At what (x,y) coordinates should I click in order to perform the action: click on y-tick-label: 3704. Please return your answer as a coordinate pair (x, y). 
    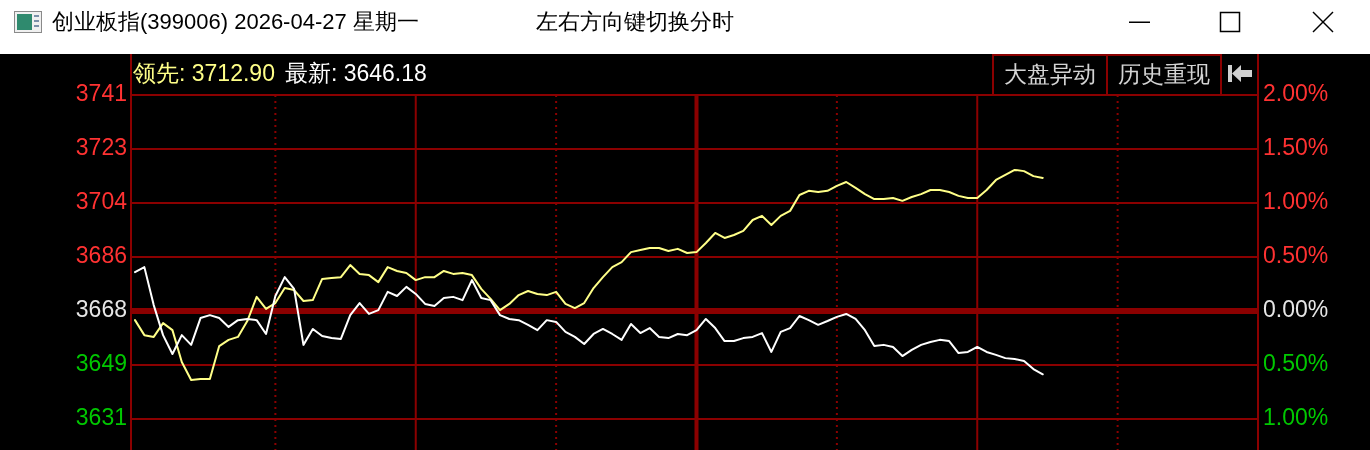
    Looking at the image, I should click on (101, 201).